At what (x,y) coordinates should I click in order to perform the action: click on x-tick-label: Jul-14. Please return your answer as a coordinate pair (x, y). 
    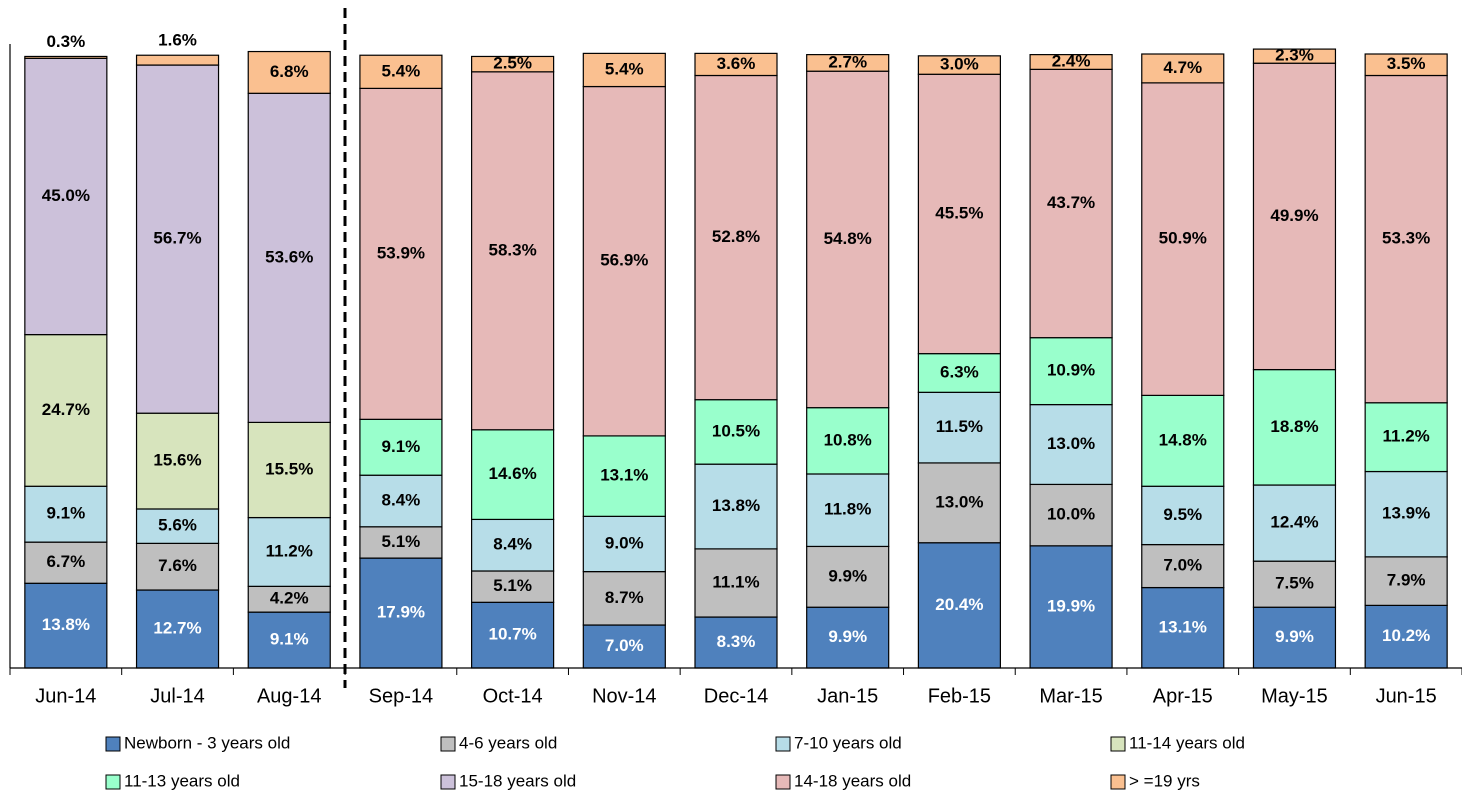
    Looking at the image, I should click on (177, 696).